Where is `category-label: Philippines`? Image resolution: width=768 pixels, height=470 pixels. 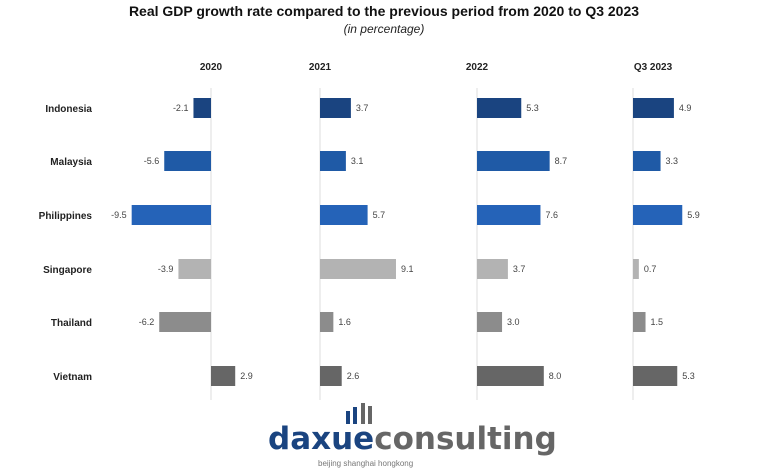 category-label: Philippines is located at coordinates (66, 216).